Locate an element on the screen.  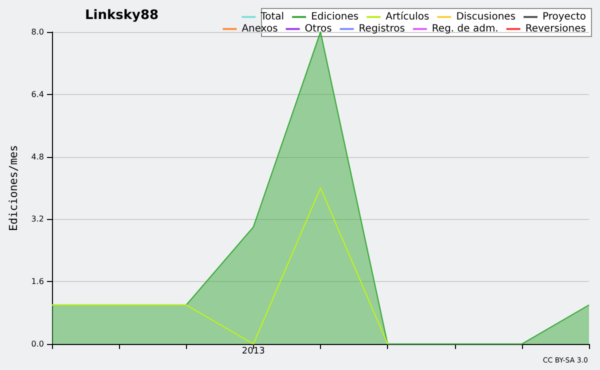
chart-title: Linksky88 is located at coordinates (122, 15).